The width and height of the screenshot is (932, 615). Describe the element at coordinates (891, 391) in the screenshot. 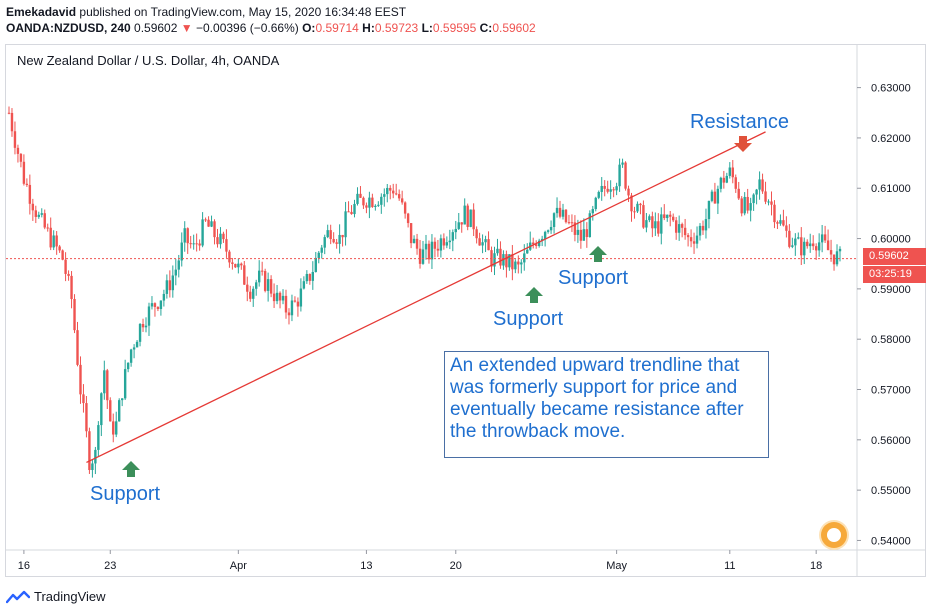

I see `y-tick-label: 0.57000` at that location.